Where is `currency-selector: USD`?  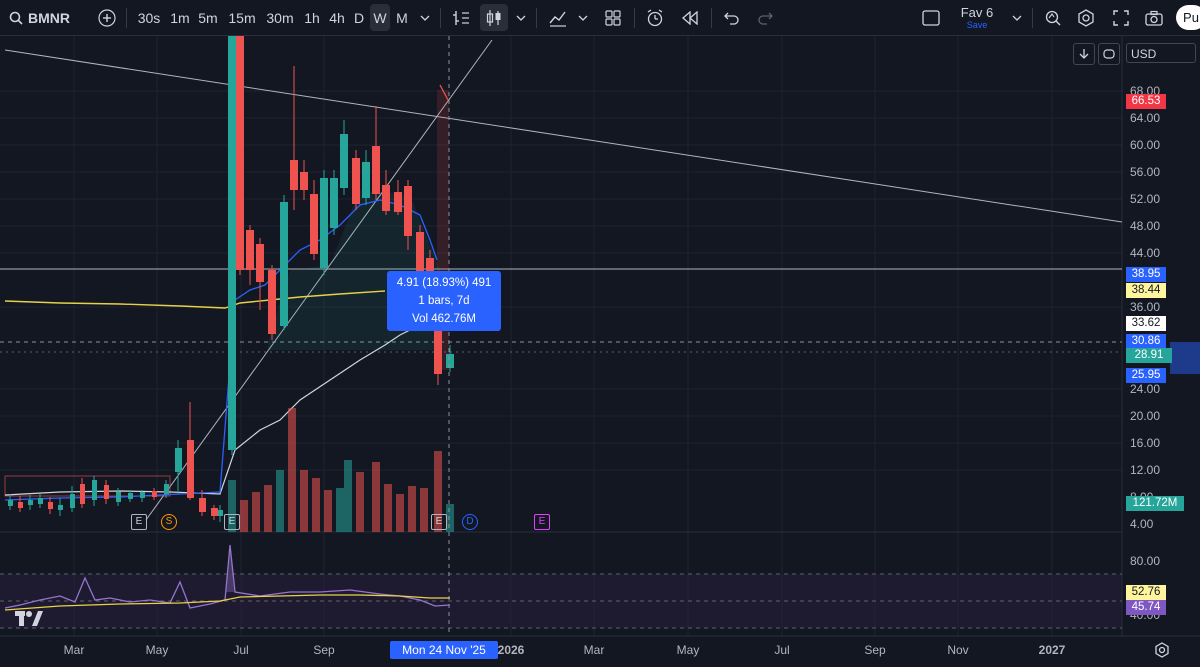 currency-selector: USD is located at coordinates (1161, 53).